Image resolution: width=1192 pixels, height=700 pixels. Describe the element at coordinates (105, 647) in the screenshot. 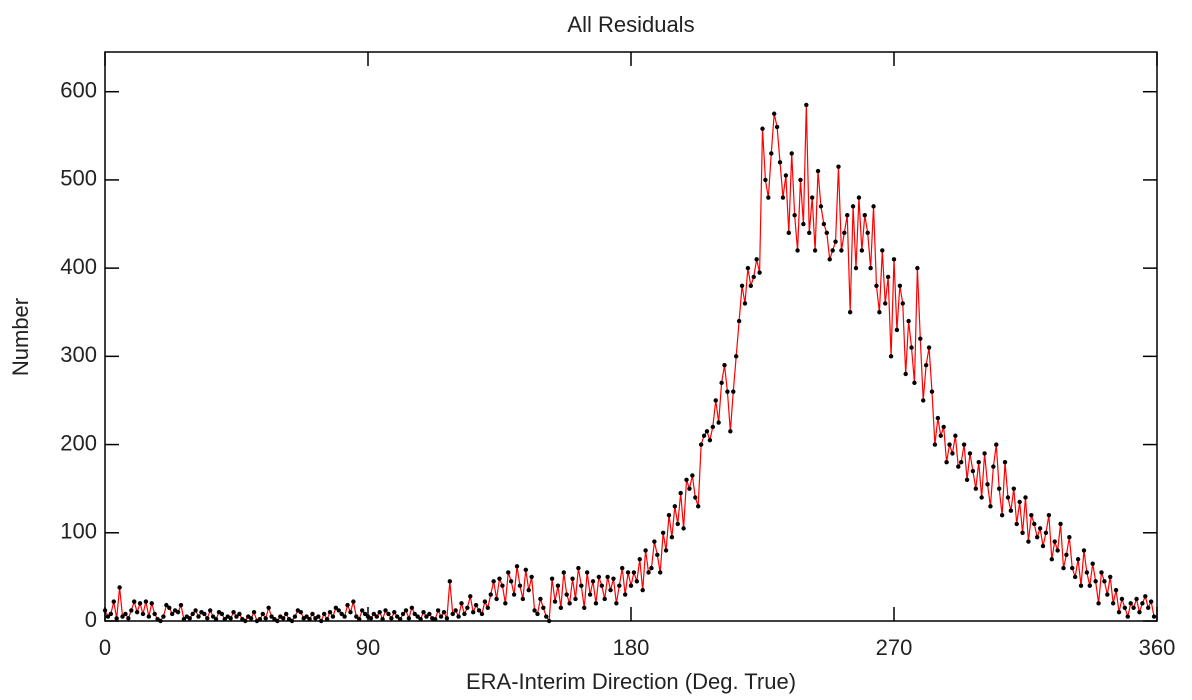

I see `x-tick-label: 0` at that location.